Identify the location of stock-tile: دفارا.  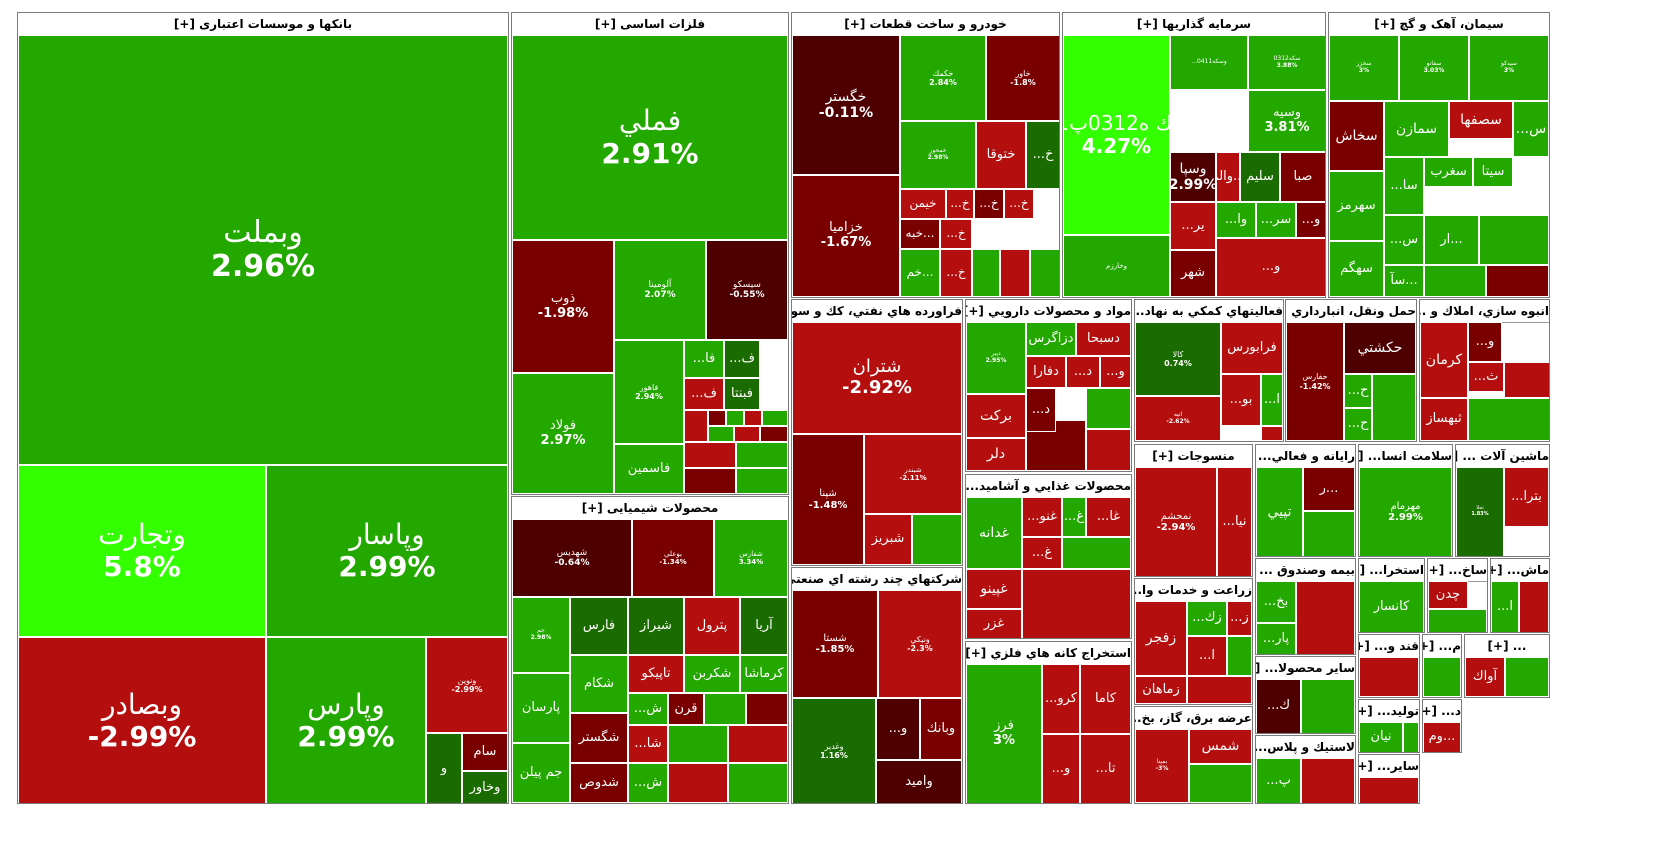
(1046, 372).